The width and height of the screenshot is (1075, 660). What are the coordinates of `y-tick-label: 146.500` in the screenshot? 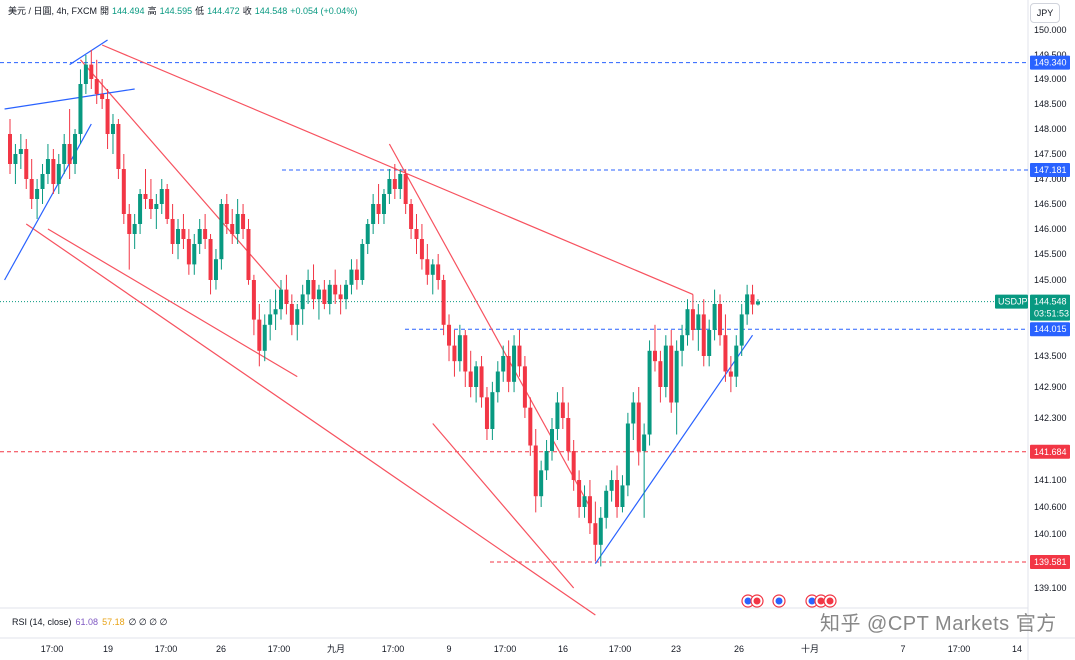 It's located at (1050, 204).